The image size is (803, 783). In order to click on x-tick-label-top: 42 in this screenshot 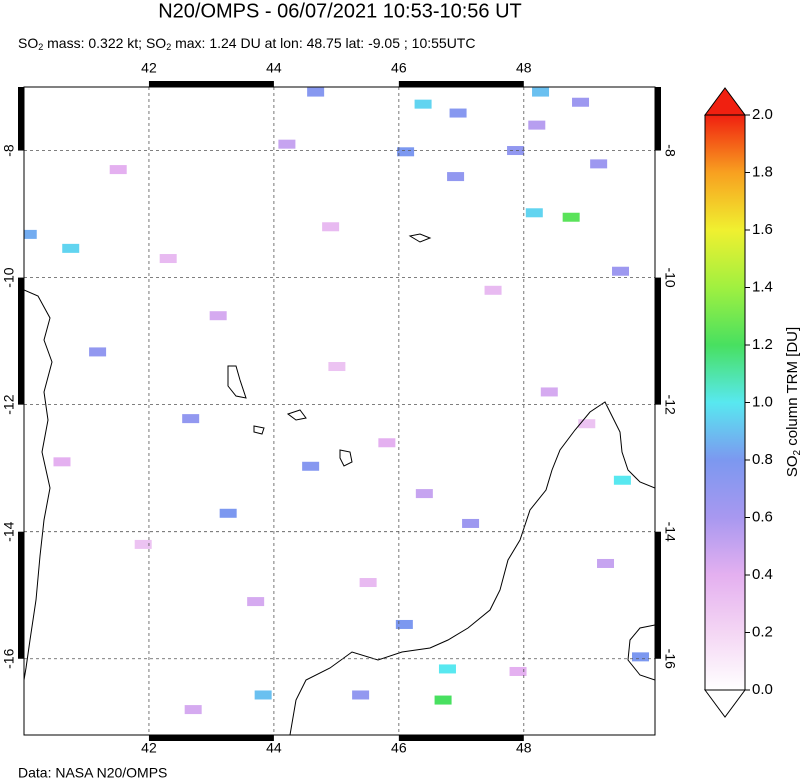, I will do `click(149, 68)`.